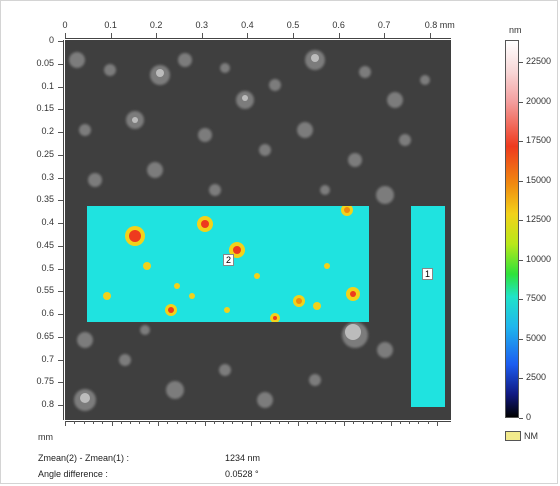 This screenshot has height=486, width=560. Describe the element at coordinates (73, 474) in the screenshot. I see `angle-label: Angle difference :` at that location.